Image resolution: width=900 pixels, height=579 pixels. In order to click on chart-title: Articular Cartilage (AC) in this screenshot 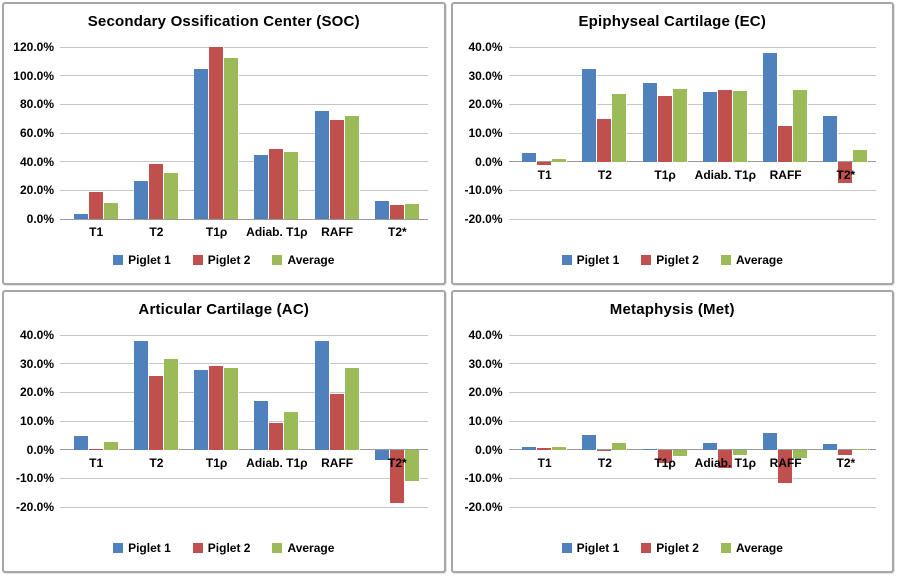, I will do `click(224, 309)`.